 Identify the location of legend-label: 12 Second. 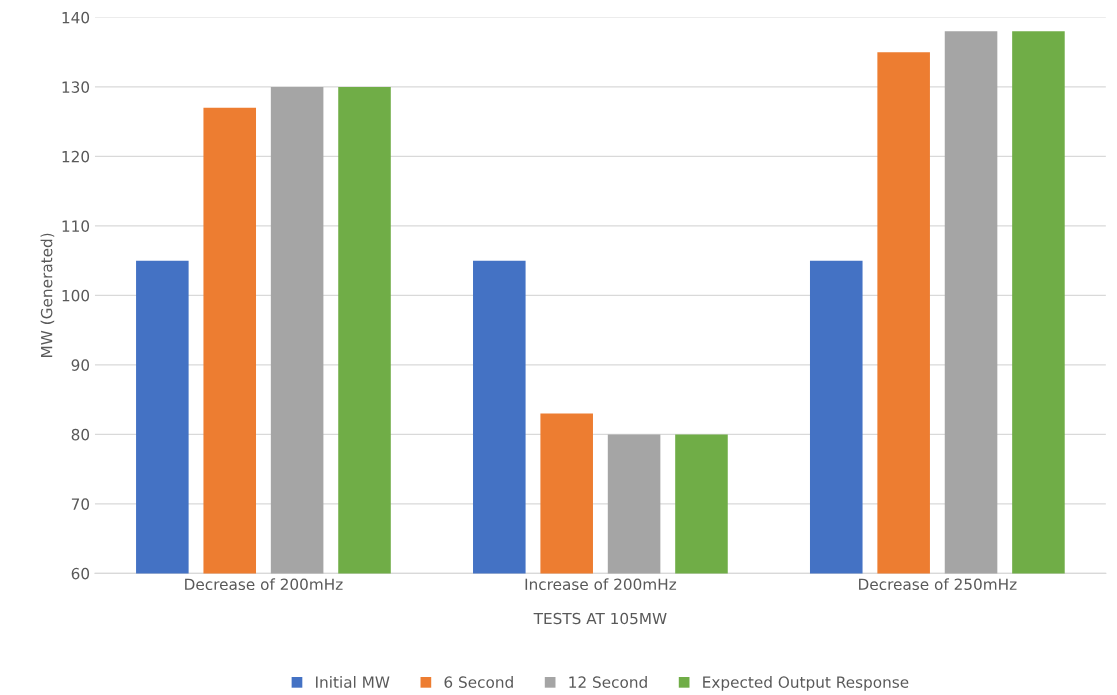
(608, 682).